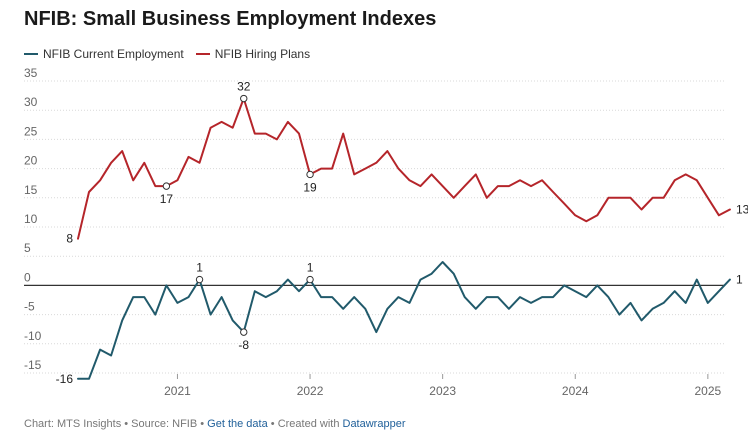 The image size is (748, 441). I want to click on y-tick-label: 15, so click(31, 190).